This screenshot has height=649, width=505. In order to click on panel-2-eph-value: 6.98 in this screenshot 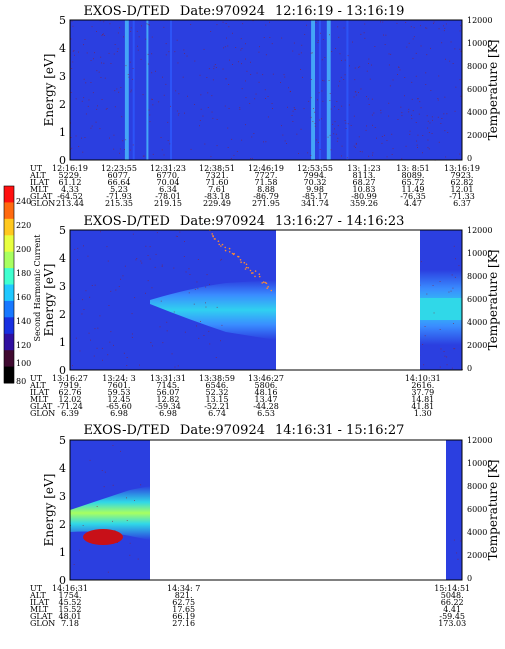, I will do `click(119, 413)`.